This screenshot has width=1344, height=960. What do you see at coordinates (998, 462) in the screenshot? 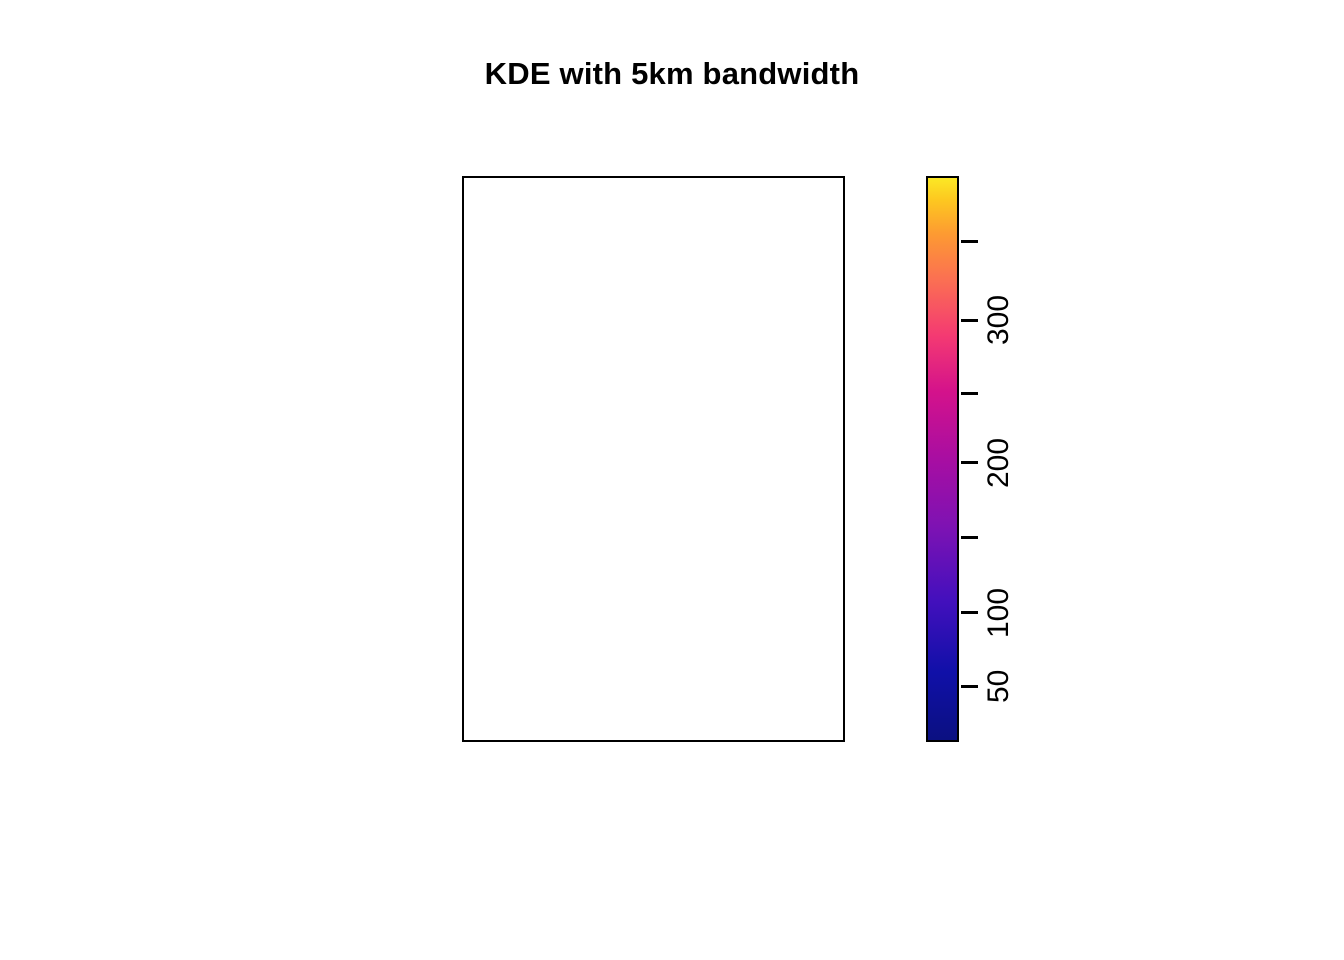
I see `legend-label-200: 200` at bounding box center [998, 462].